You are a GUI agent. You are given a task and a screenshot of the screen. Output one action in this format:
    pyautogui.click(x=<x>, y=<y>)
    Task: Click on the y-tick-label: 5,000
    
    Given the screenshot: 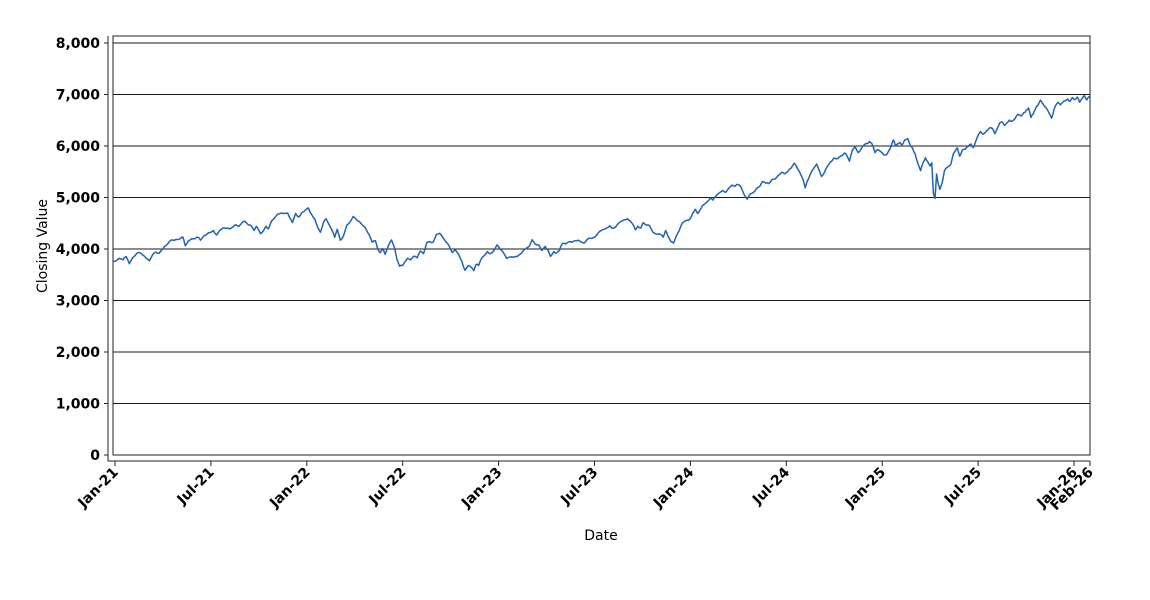 What is the action you would take?
    pyautogui.click(x=78, y=199)
    